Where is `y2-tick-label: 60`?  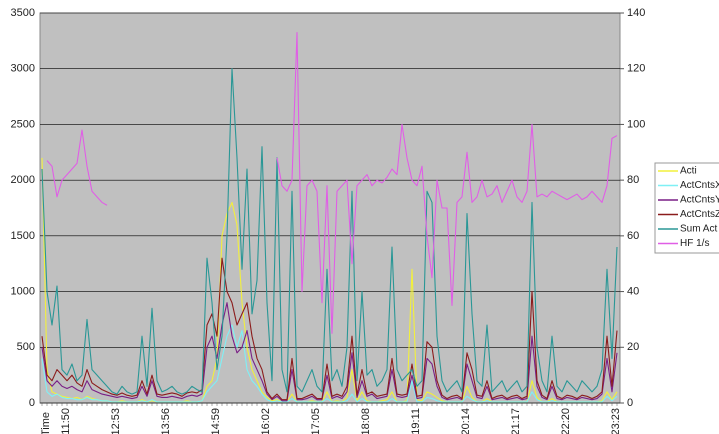 y2-tick-label: 60 is located at coordinates (633, 236).